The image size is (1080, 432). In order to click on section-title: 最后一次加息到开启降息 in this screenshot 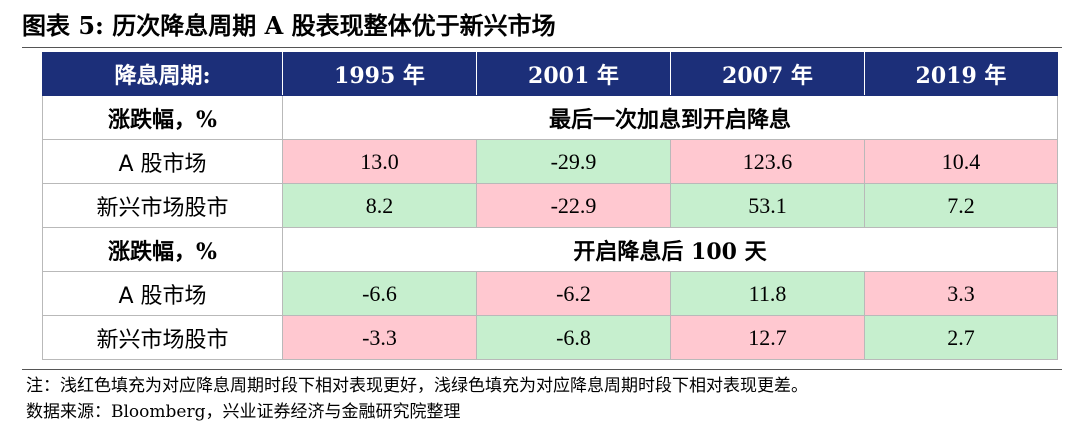, I will do `click(670, 117)`.